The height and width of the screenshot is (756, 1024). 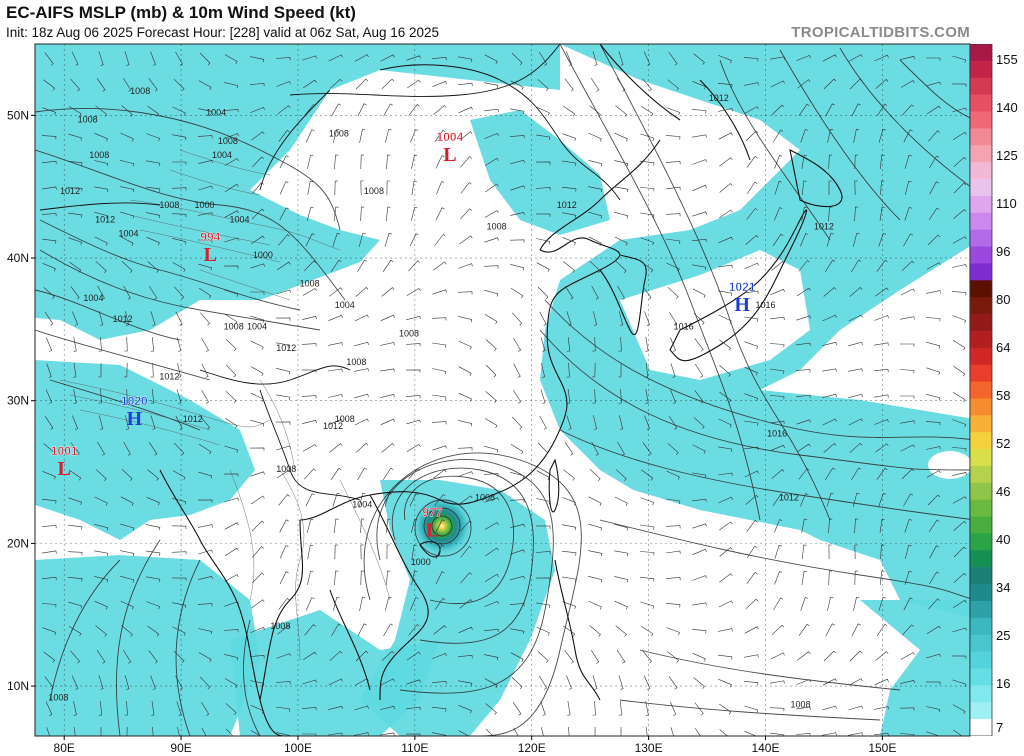 I want to click on low-pressure-symbol: L, so click(x=449, y=155).